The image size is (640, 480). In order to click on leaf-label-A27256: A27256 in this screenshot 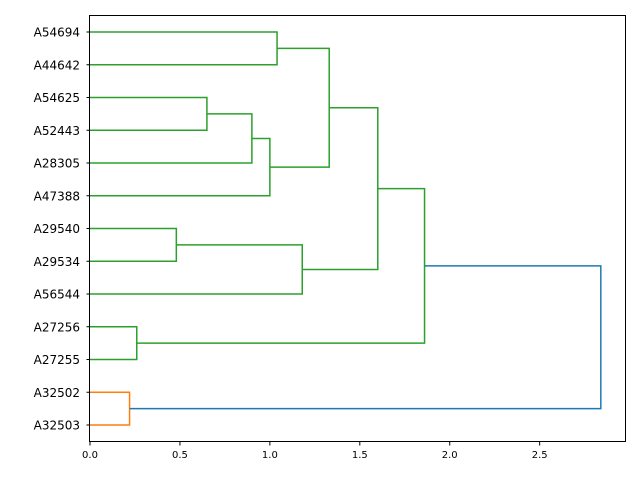, I will do `click(57, 327)`.